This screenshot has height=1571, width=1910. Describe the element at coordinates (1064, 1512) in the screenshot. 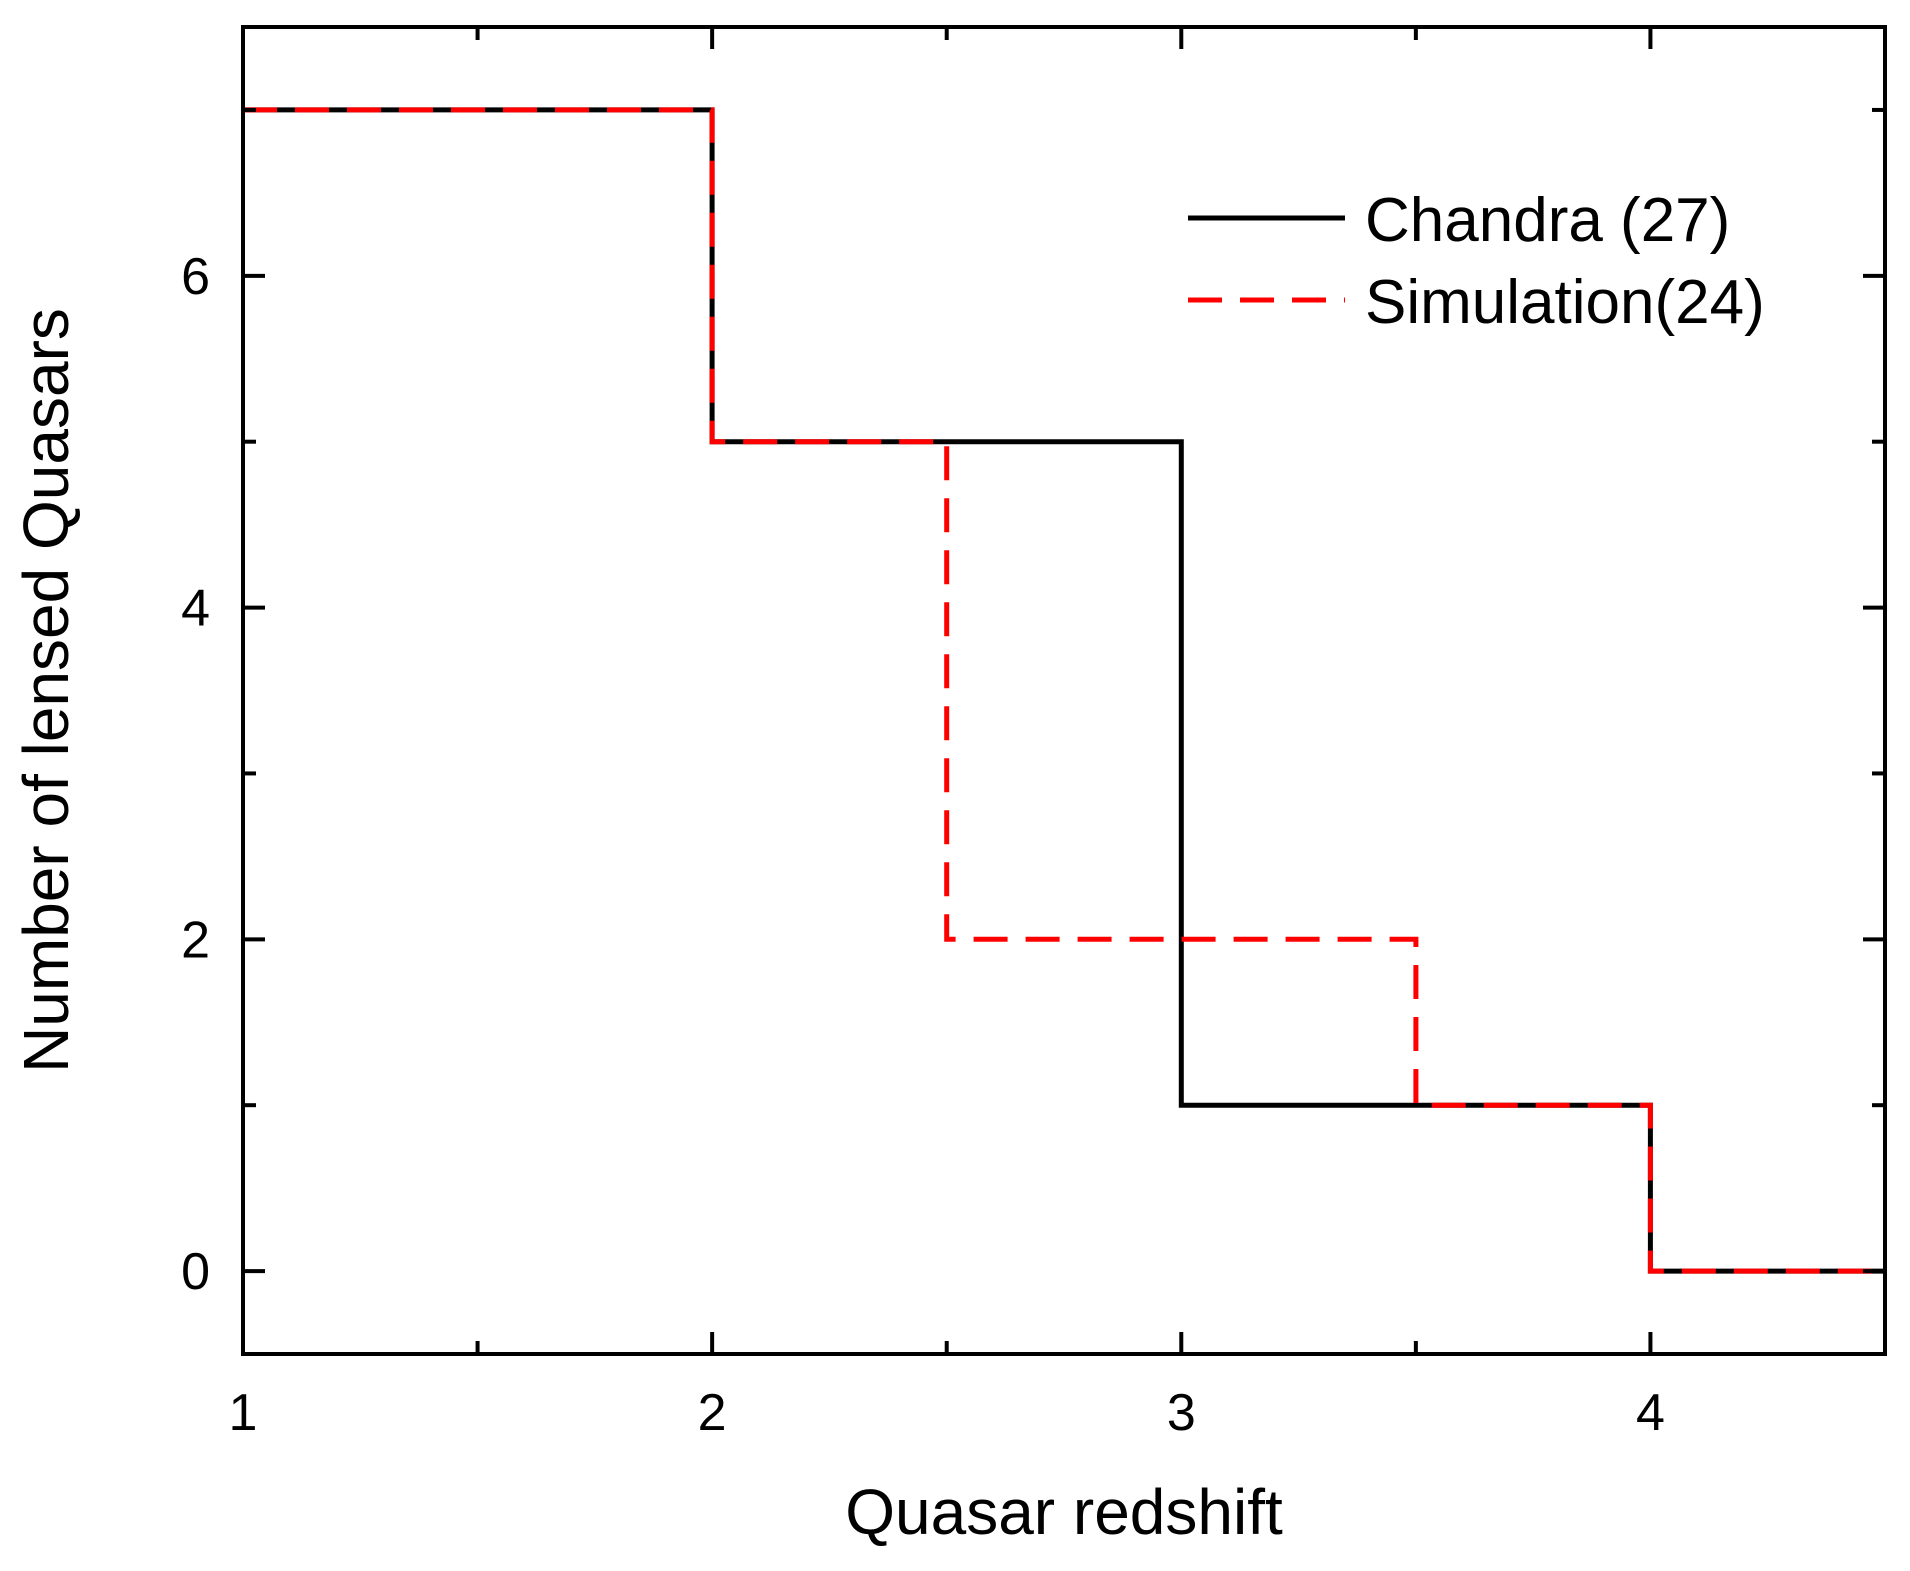

I see `x-axis-title: Quasar redshift` at that location.